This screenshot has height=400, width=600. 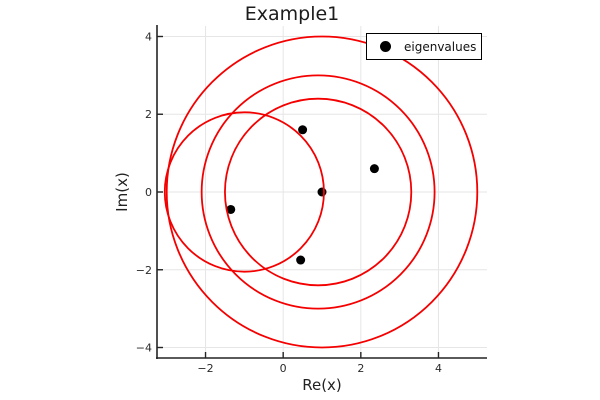 What do you see at coordinates (205, 368) in the screenshot?
I see `x-tick-label: −2` at bounding box center [205, 368].